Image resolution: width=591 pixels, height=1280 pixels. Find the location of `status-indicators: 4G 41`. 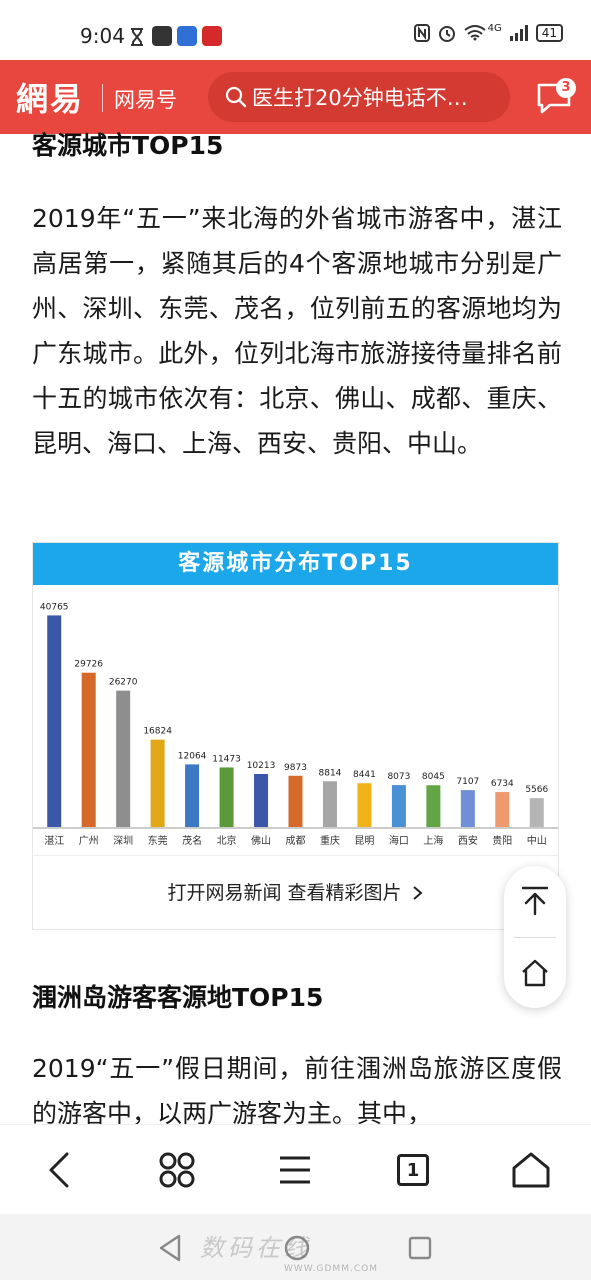

status-indicators: 4G 41 is located at coordinates (488, 32).